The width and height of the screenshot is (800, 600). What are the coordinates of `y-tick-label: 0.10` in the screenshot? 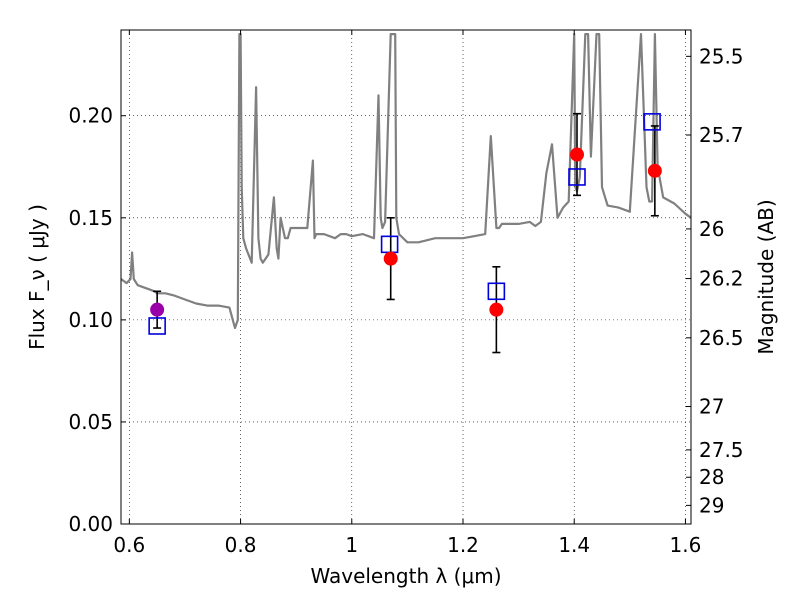 It's located at (90, 320).